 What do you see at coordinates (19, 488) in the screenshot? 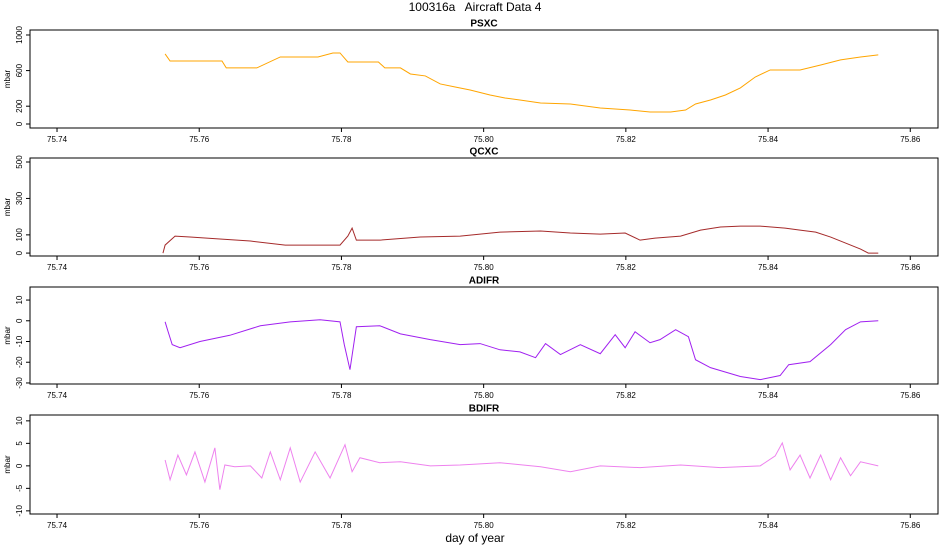
I see `y-tick-label: -5` at bounding box center [19, 488].